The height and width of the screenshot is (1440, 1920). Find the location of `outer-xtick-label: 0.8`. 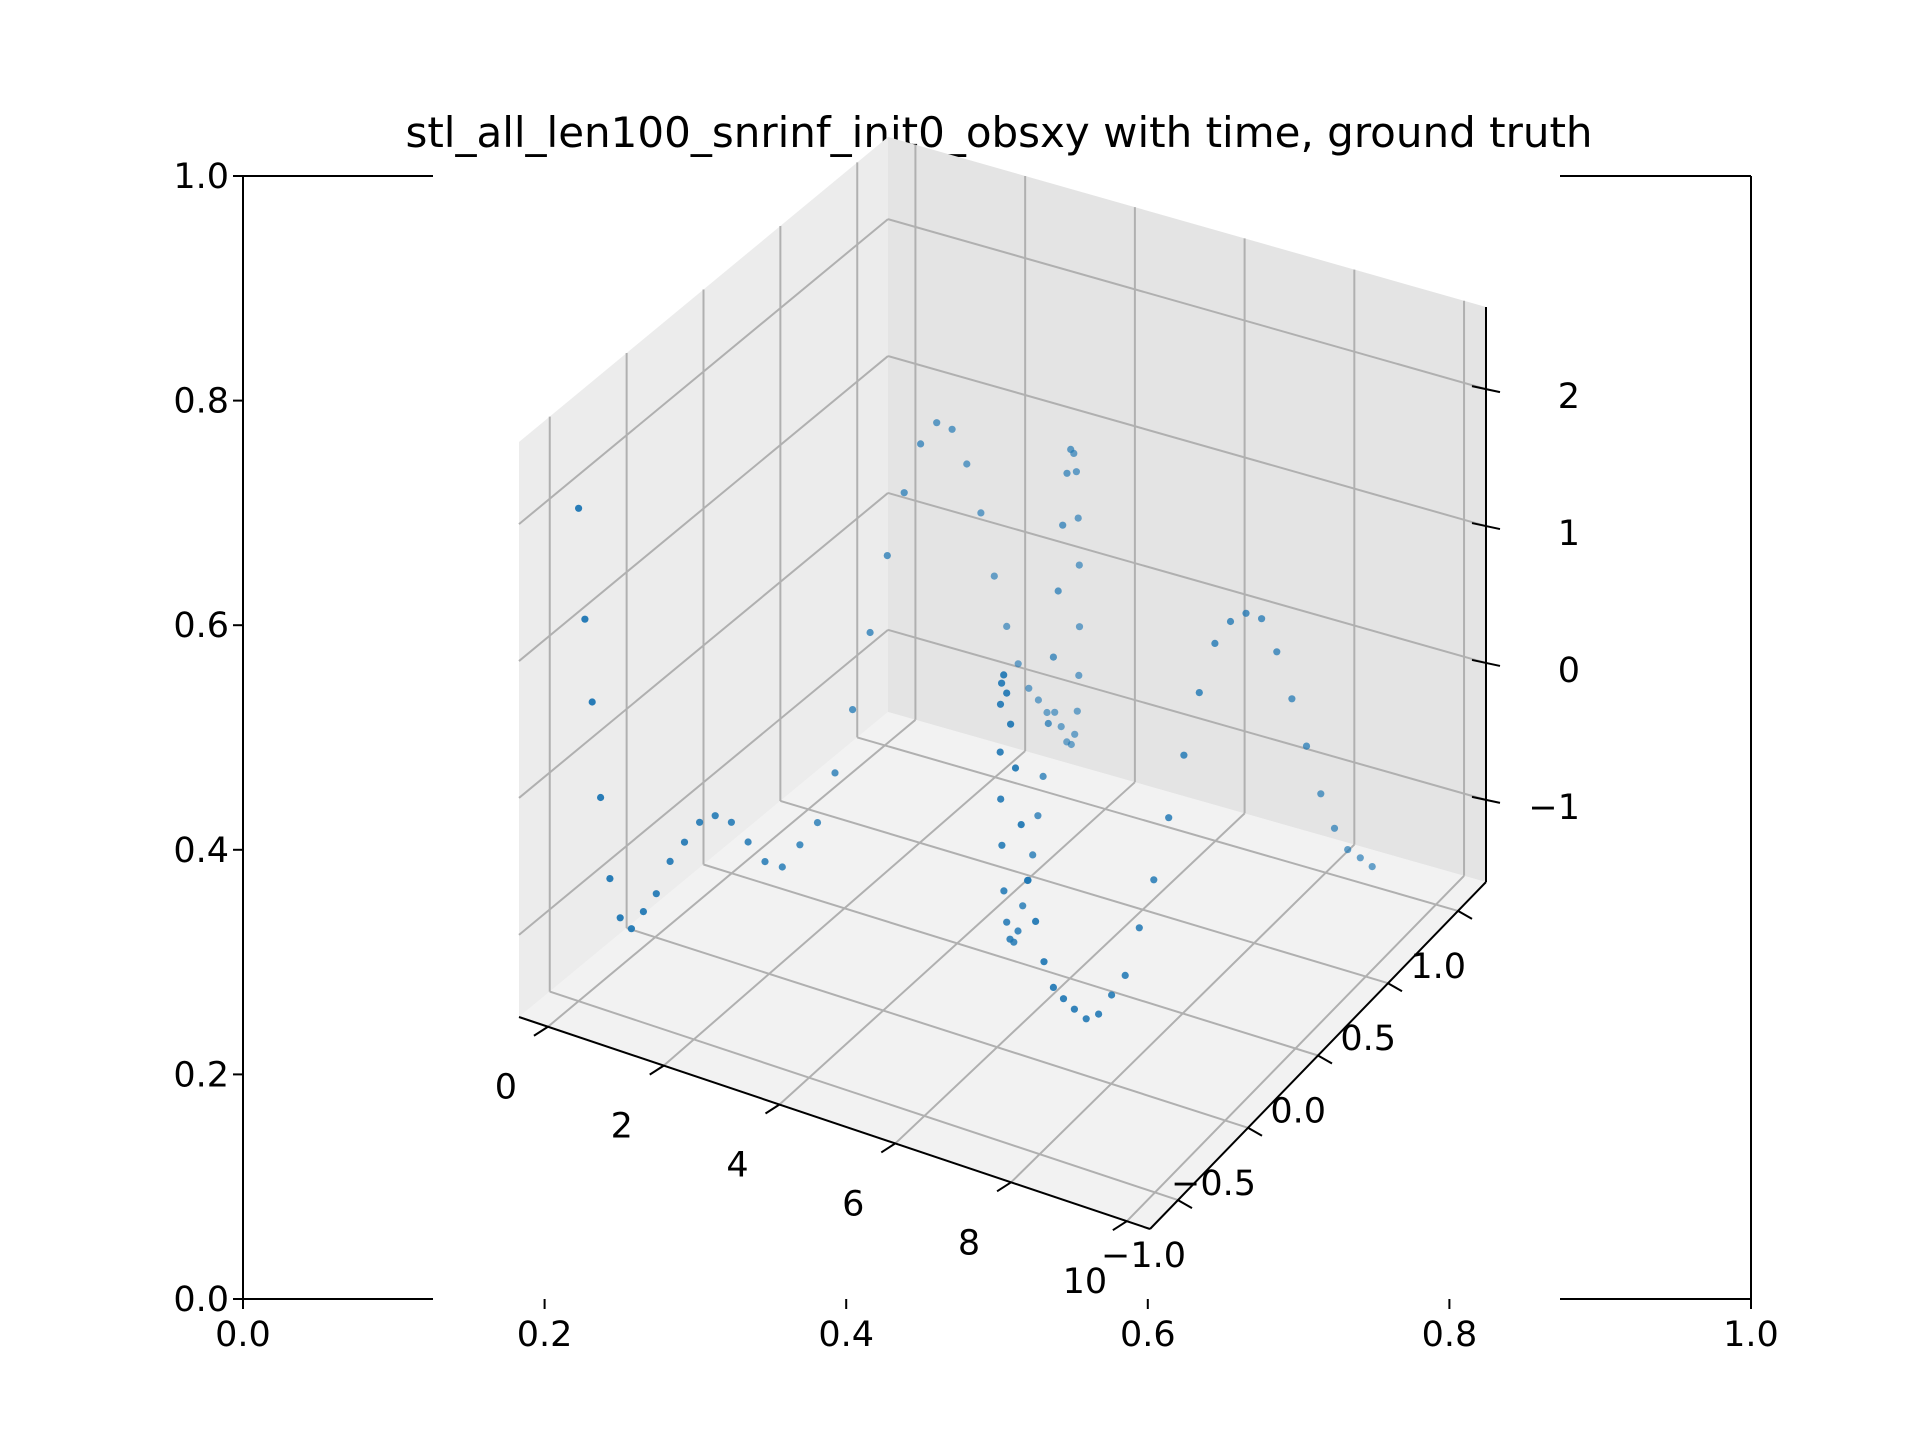

outer-xtick-label: 0.8 is located at coordinates (1450, 1335).